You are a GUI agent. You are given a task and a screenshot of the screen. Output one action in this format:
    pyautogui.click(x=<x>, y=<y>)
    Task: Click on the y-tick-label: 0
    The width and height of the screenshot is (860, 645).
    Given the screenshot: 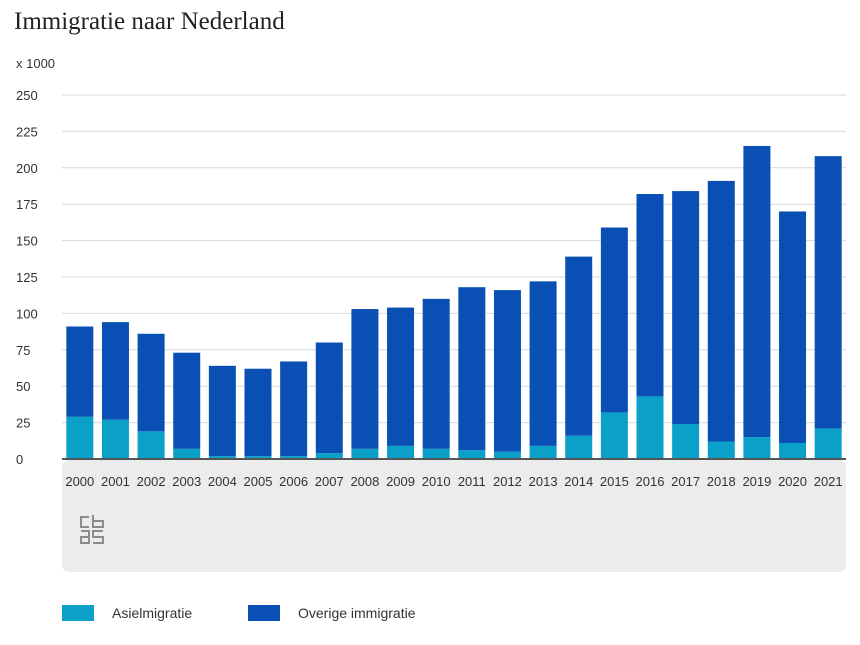 What is the action you would take?
    pyautogui.click(x=19, y=459)
    